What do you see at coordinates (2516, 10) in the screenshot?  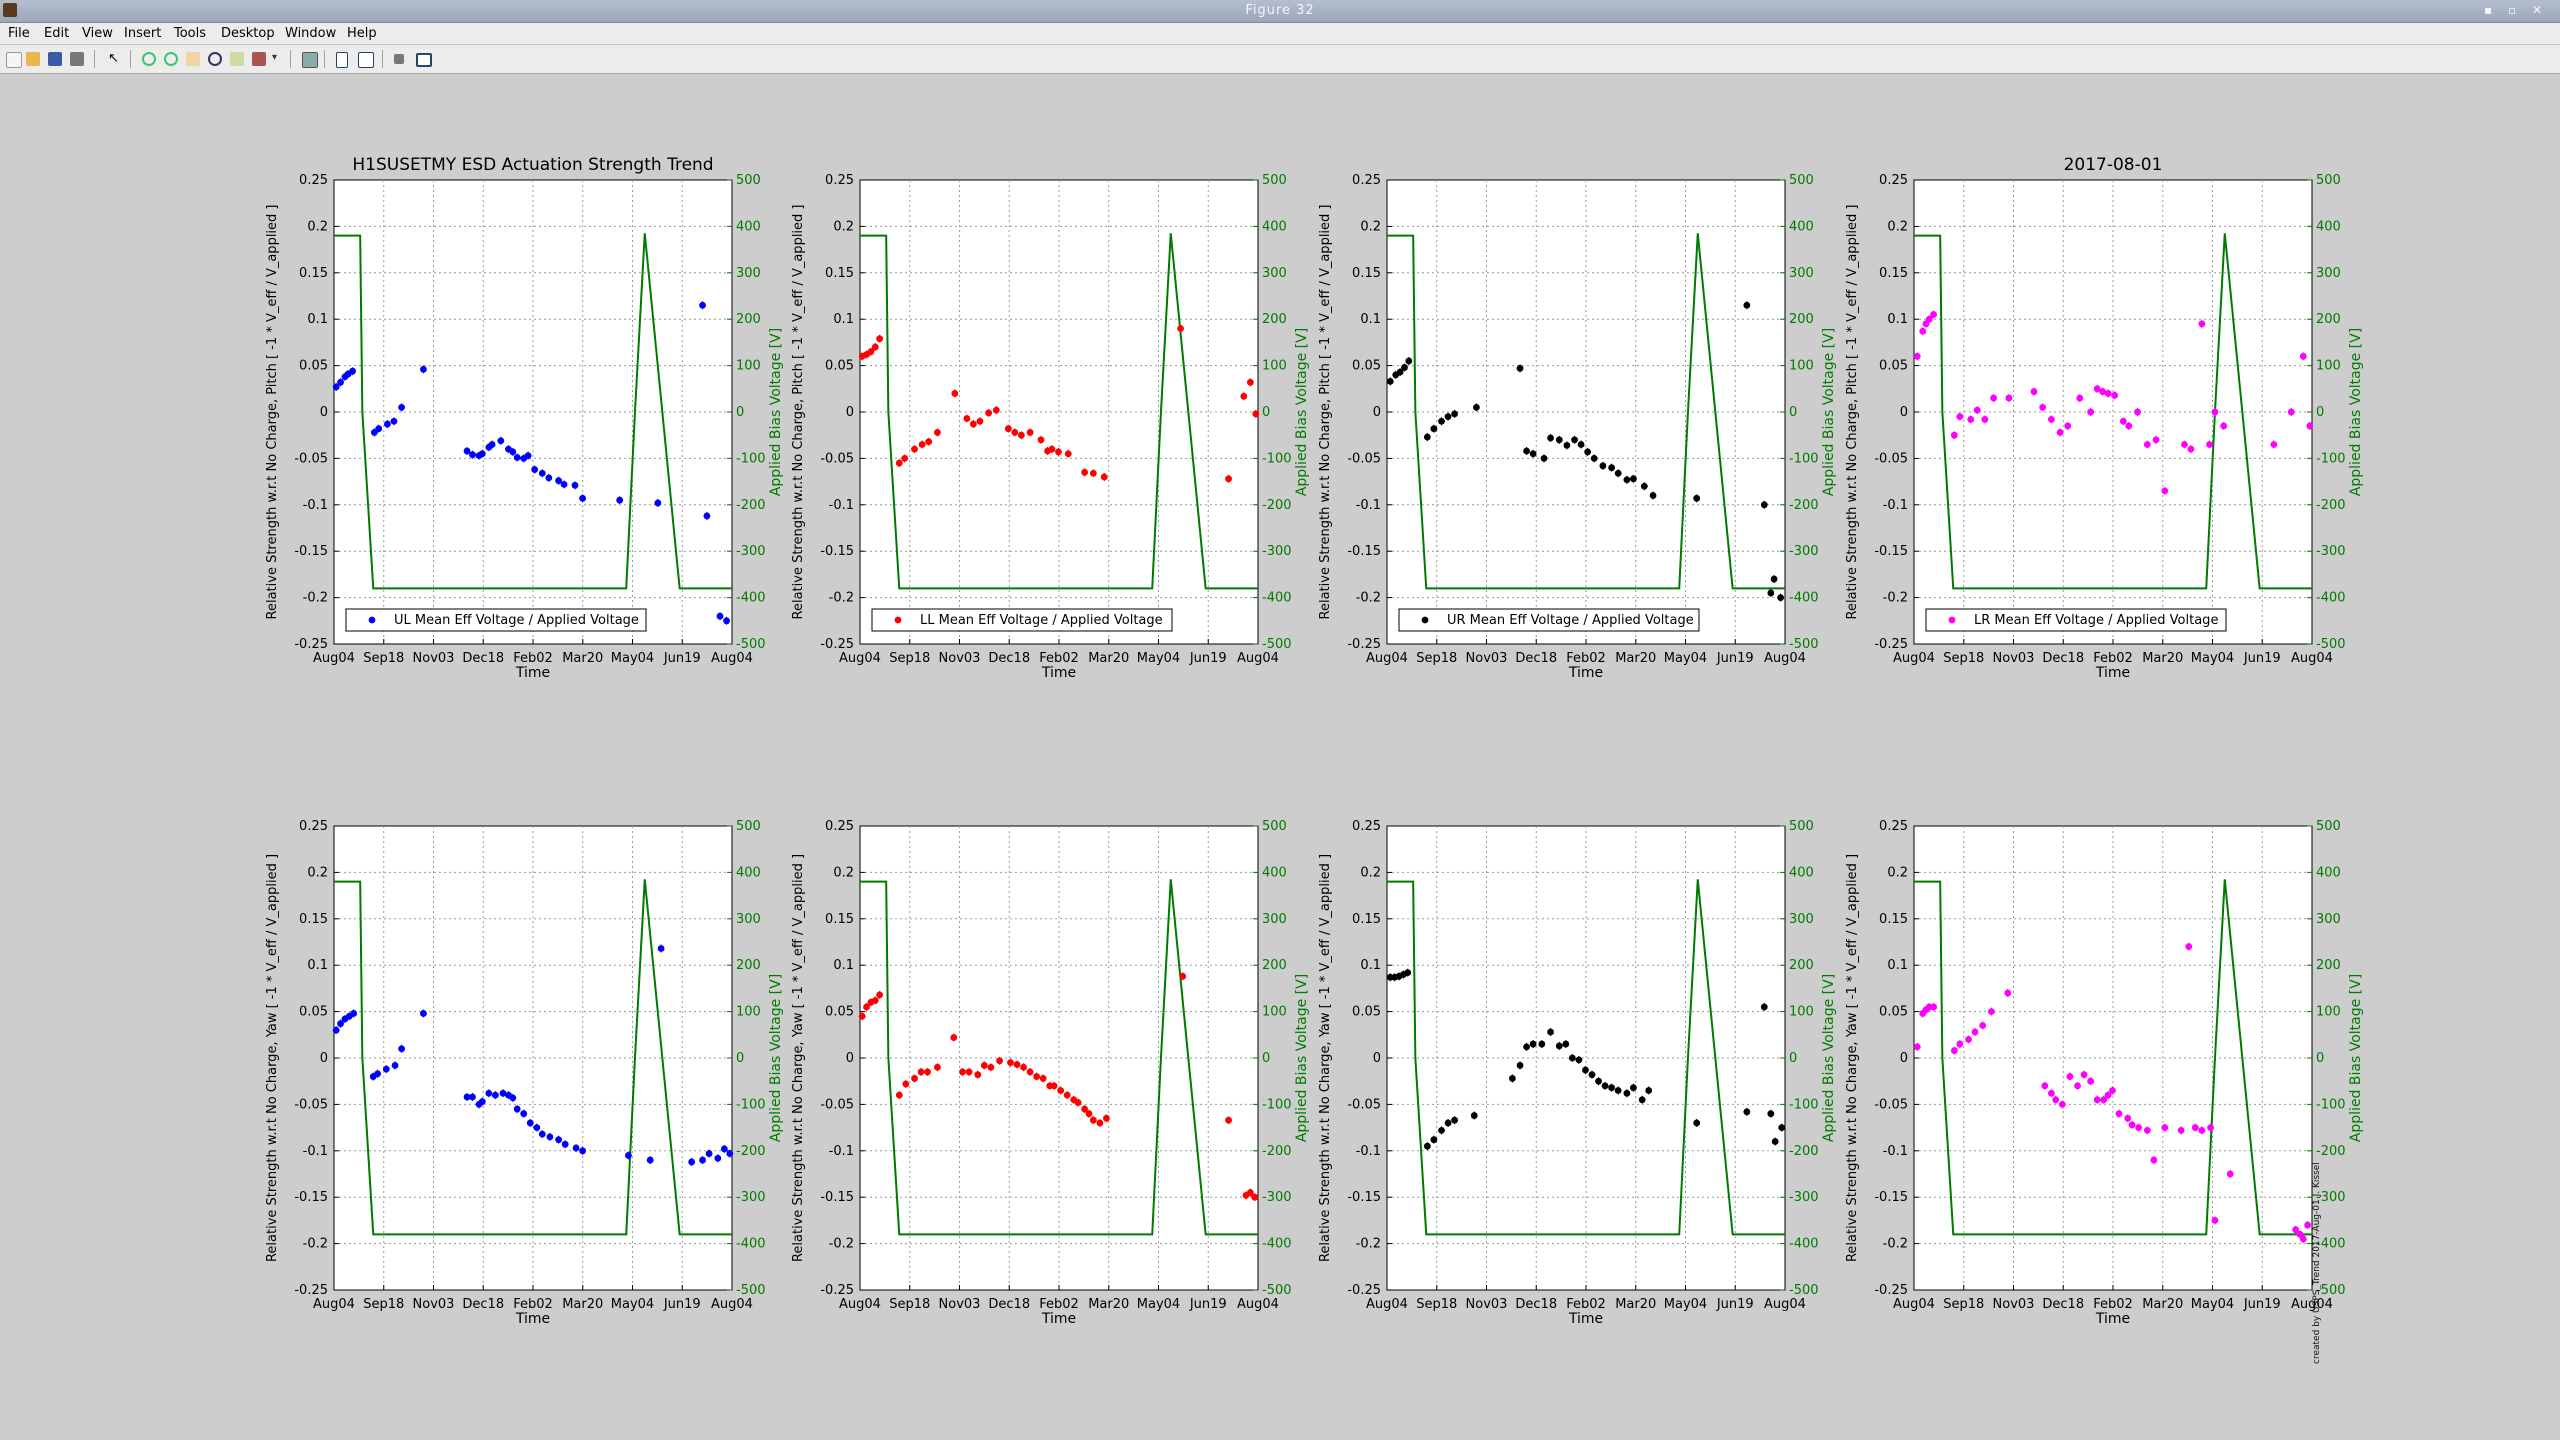 I see `window-controls: ▪ ▫ ✕` at bounding box center [2516, 10].